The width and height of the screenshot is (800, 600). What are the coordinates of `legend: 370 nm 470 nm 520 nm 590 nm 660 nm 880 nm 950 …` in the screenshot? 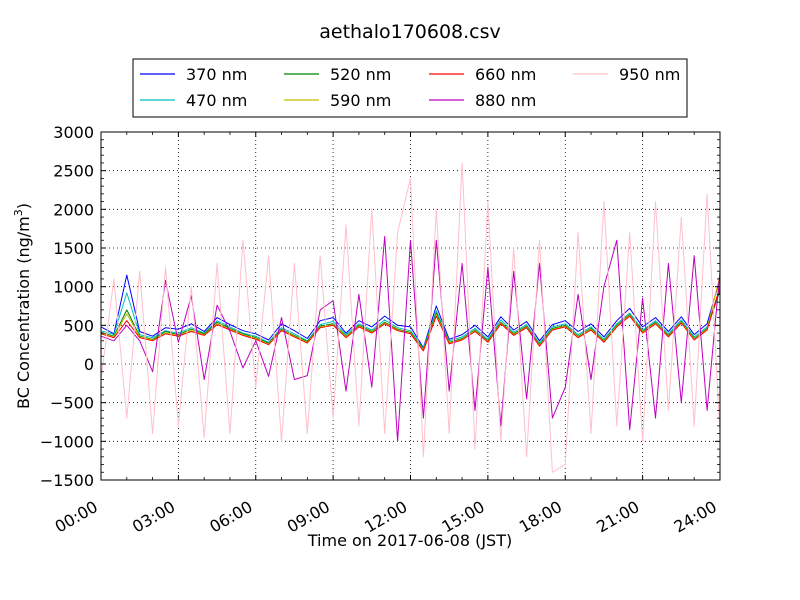 It's located at (410, 88).